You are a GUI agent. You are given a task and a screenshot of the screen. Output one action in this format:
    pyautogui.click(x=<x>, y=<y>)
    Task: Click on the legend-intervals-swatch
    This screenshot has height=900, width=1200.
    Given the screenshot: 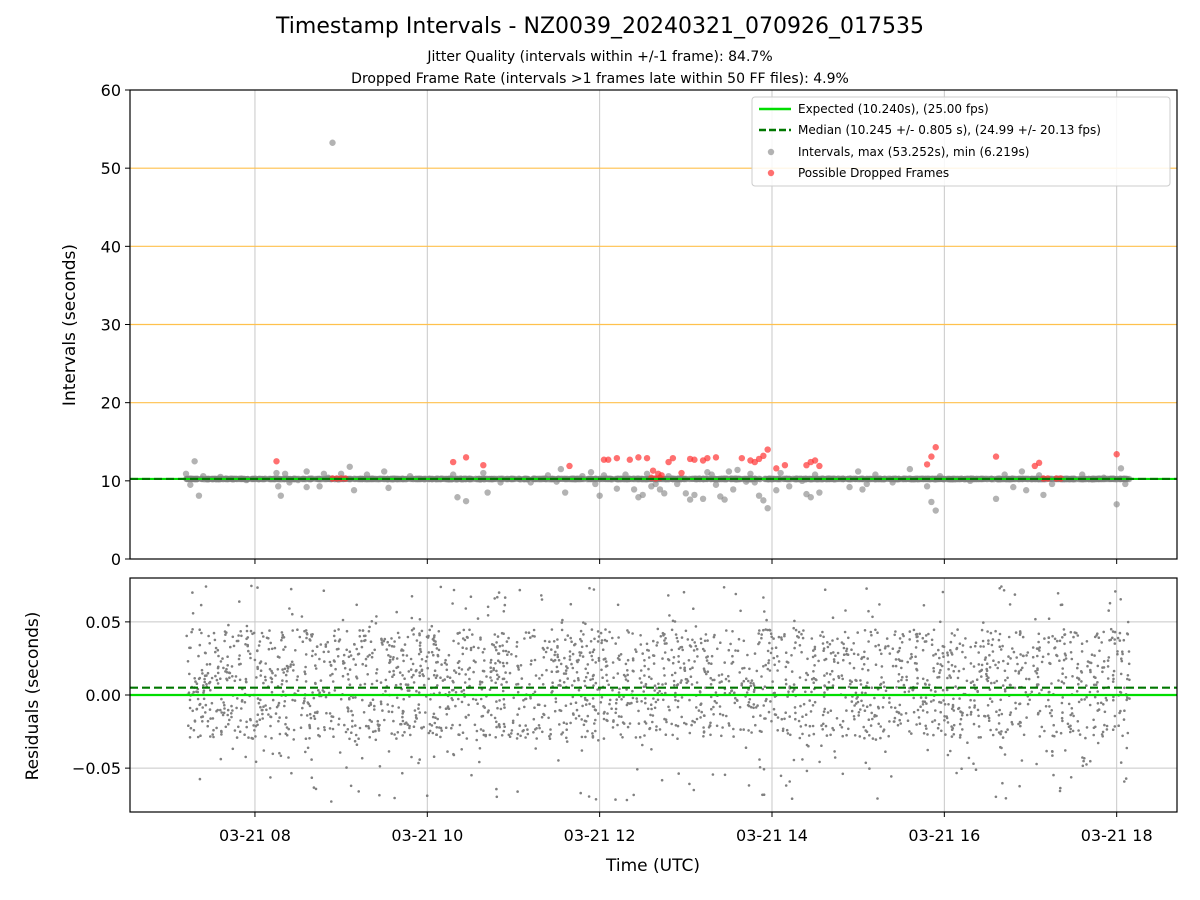 What is the action you would take?
    pyautogui.click(x=771, y=152)
    